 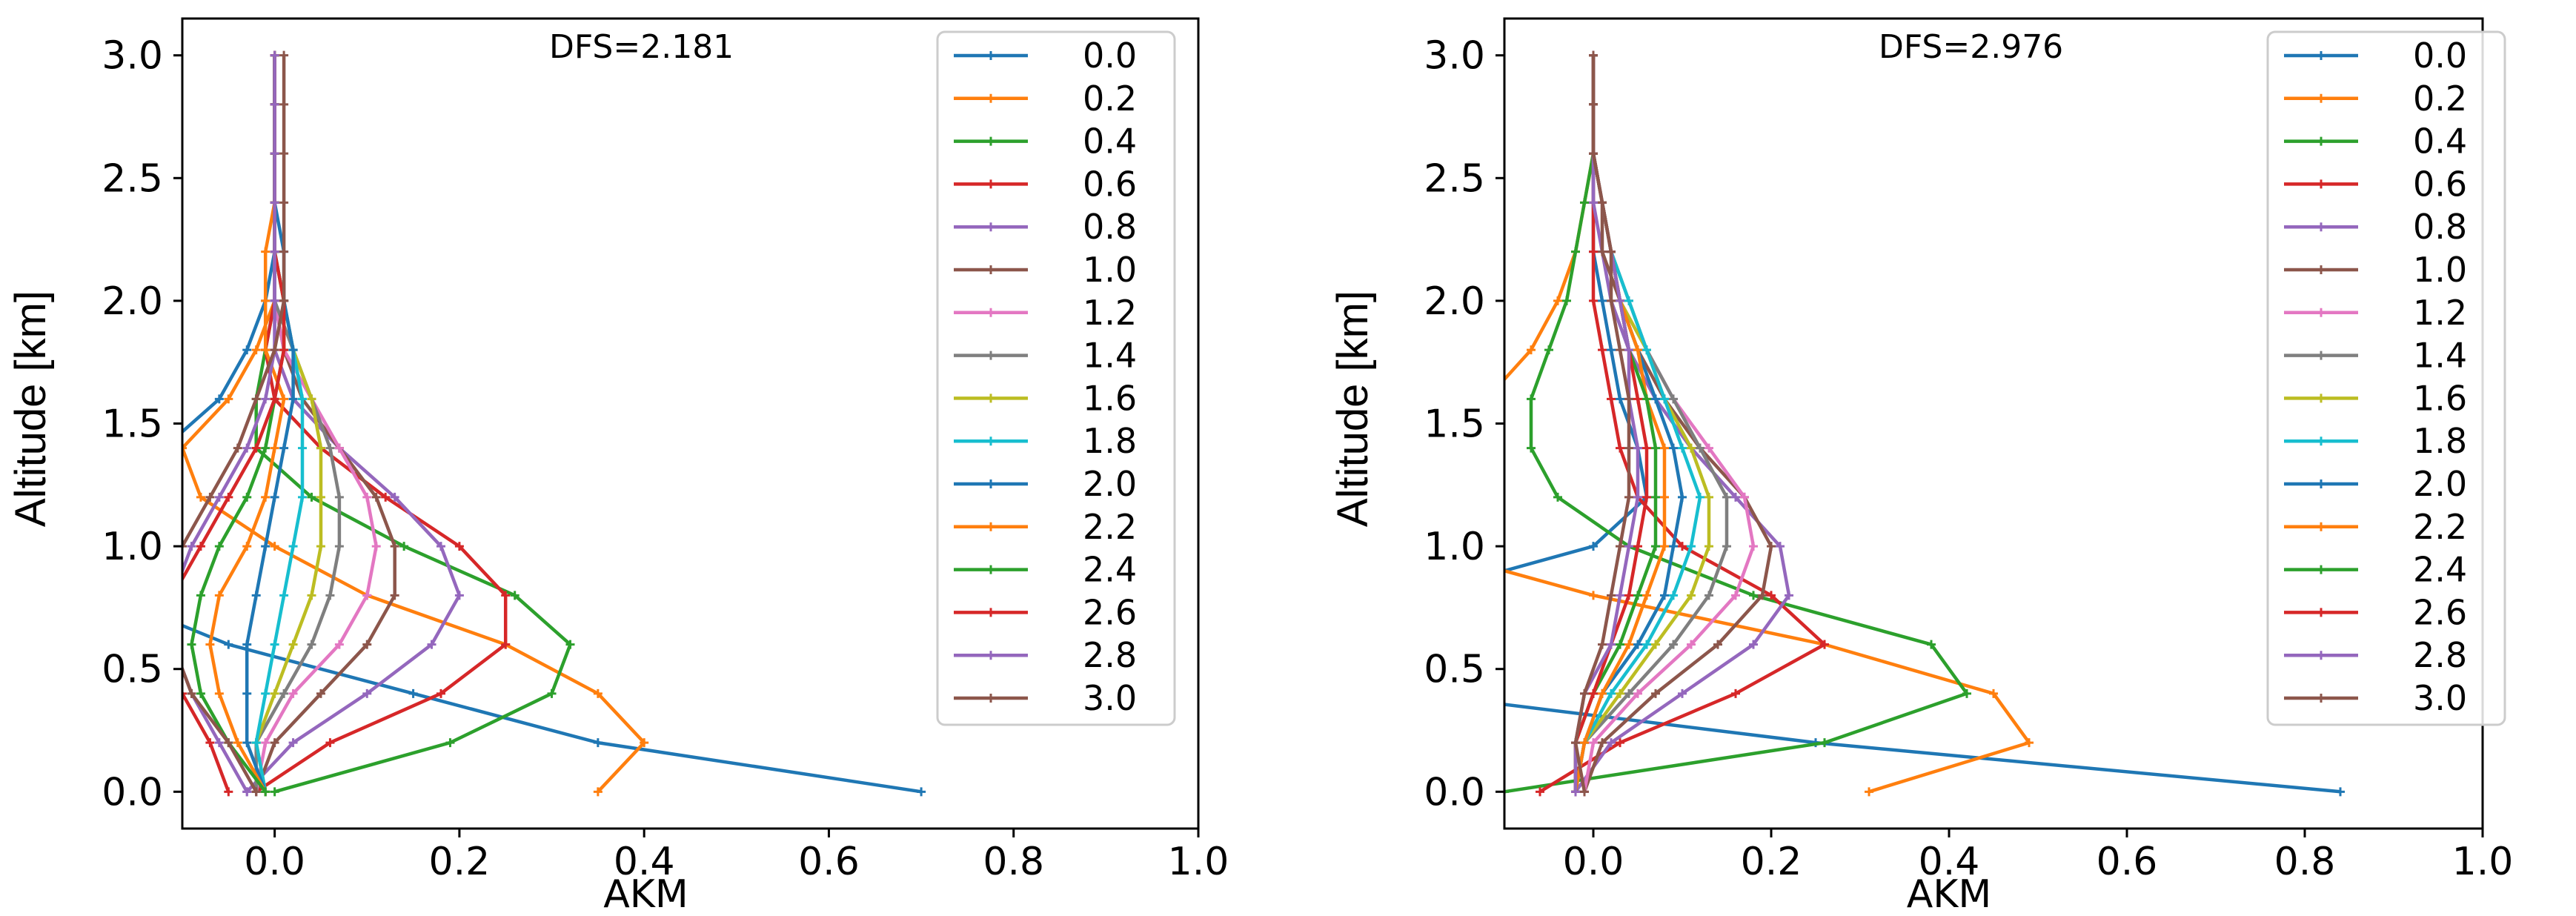 What do you see at coordinates (2440, 56) in the screenshot?
I see `legend-label-0.0: 0.0` at bounding box center [2440, 56].